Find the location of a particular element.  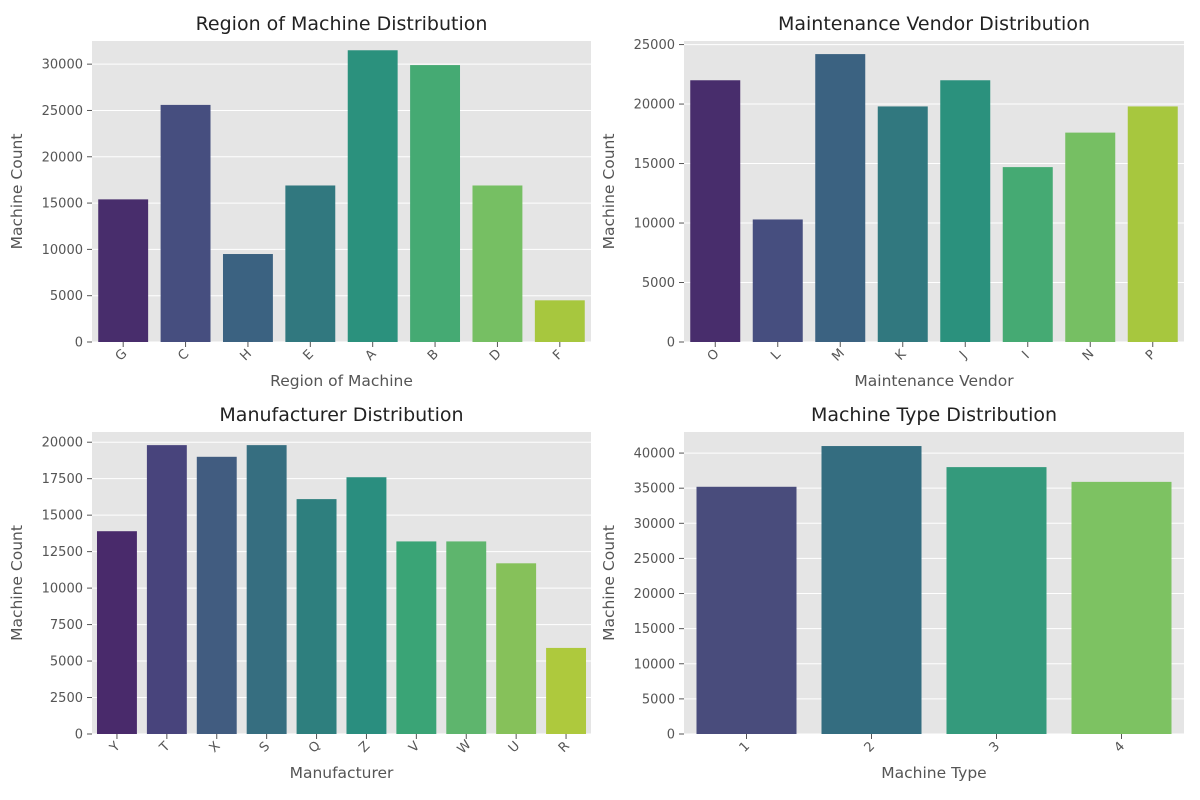

manufacturer-x-tick-label: Z is located at coordinates (364, 747).